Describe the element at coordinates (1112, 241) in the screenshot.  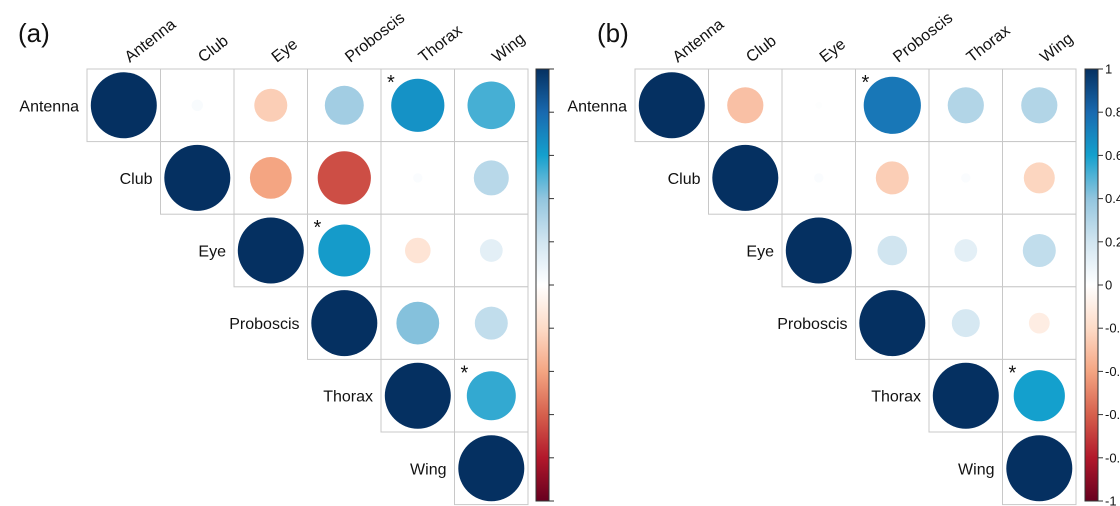
I see `colorbar-tick-label: 0.2` at that location.